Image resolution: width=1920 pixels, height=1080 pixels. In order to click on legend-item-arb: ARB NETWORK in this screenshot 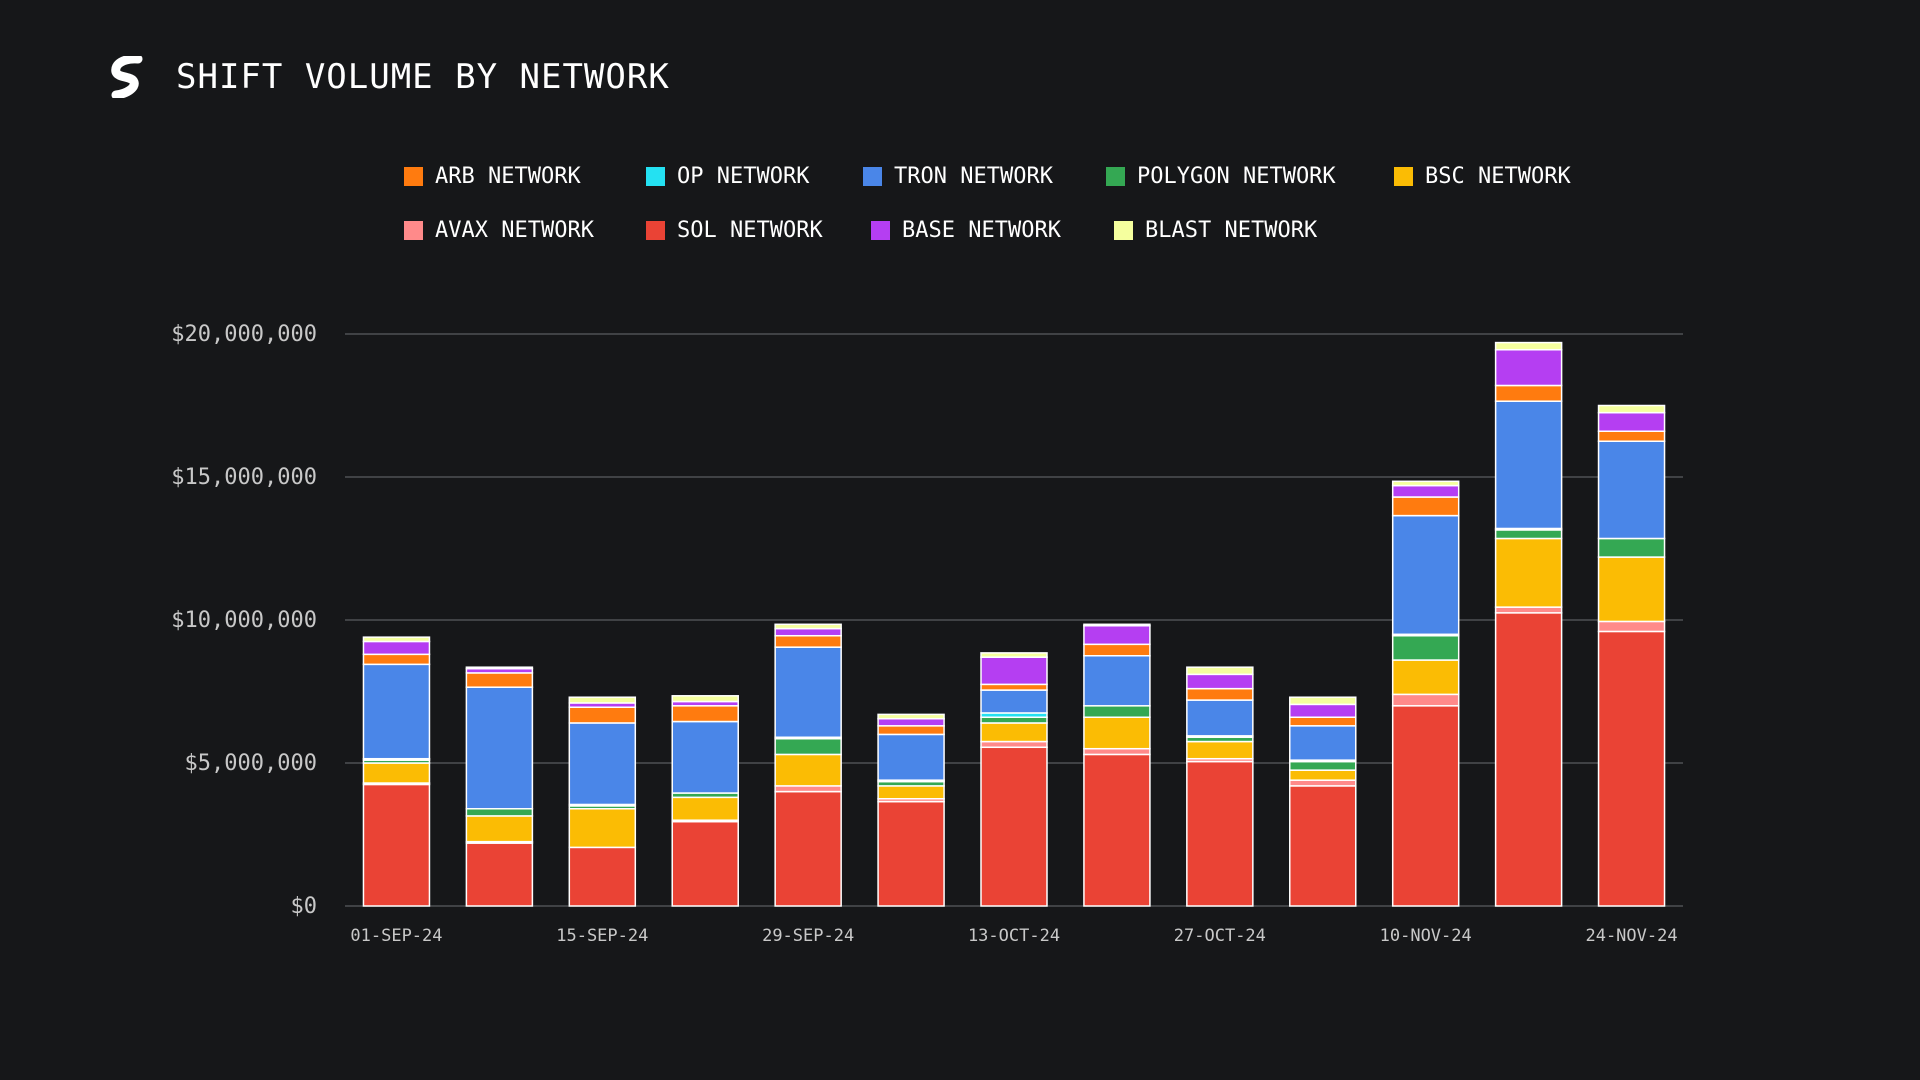, I will do `click(525, 176)`.